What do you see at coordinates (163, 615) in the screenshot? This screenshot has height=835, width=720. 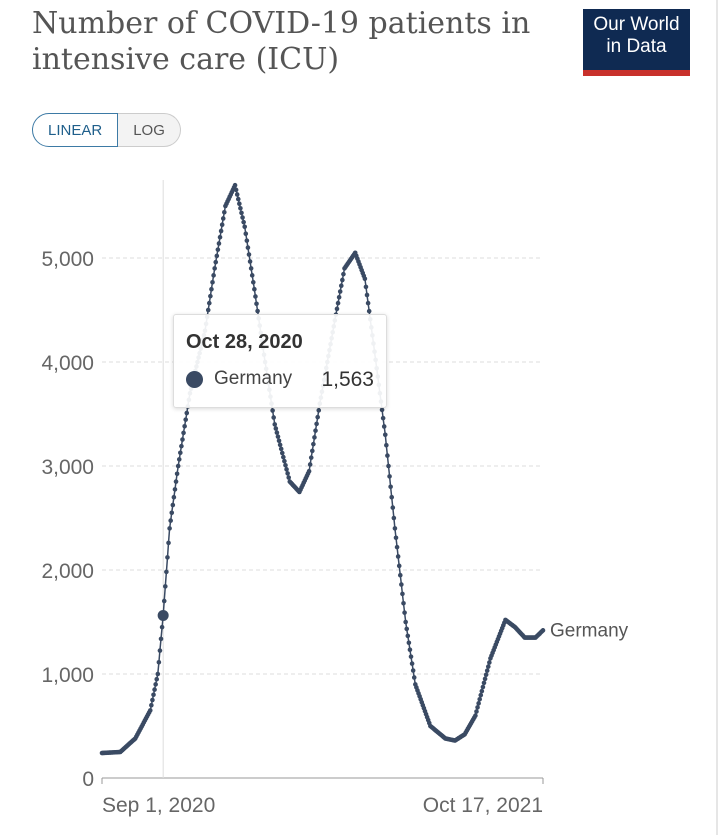 I see `highlight-point` at bounding box center [163, 615].